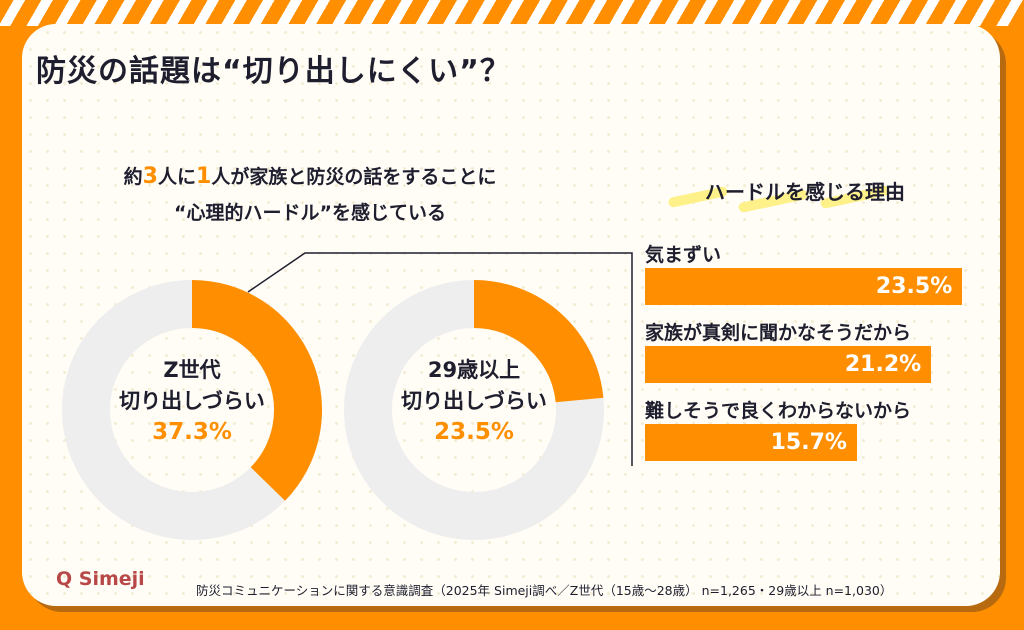 The width and height of the screenshot is (1024, 630). What do you see at coordinates (683, 255) in the screenshot?
I see `reason-label: 気まずい` at bounding box center [683, 255].